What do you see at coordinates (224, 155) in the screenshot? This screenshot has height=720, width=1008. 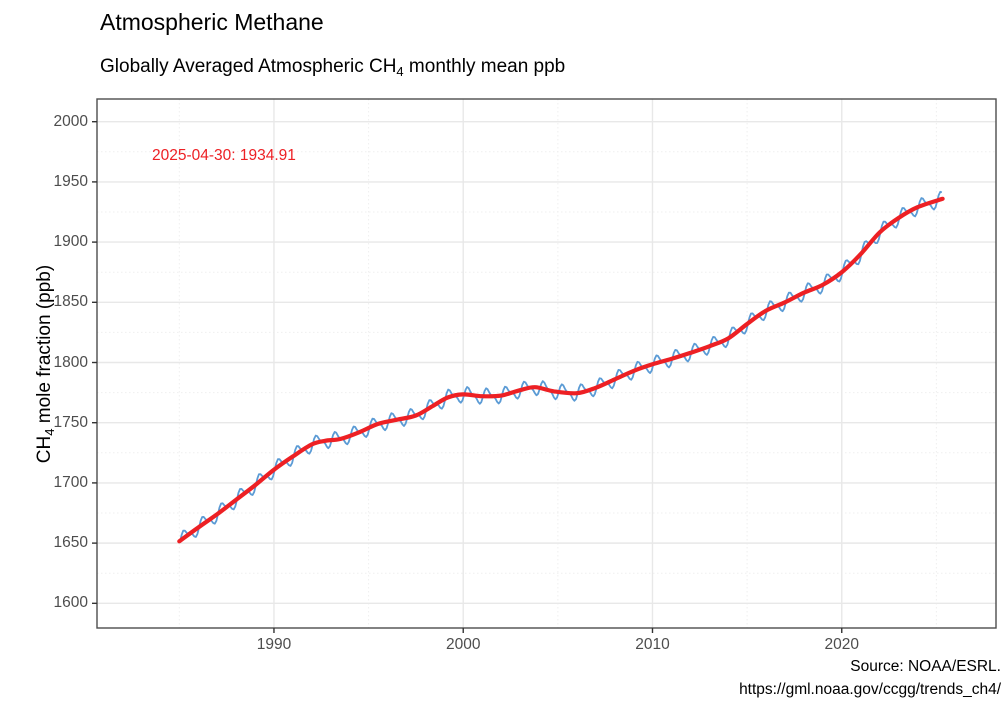 I see `annotation-label: 2025-04-30: 1934.91` at bounding box center [224, 155].